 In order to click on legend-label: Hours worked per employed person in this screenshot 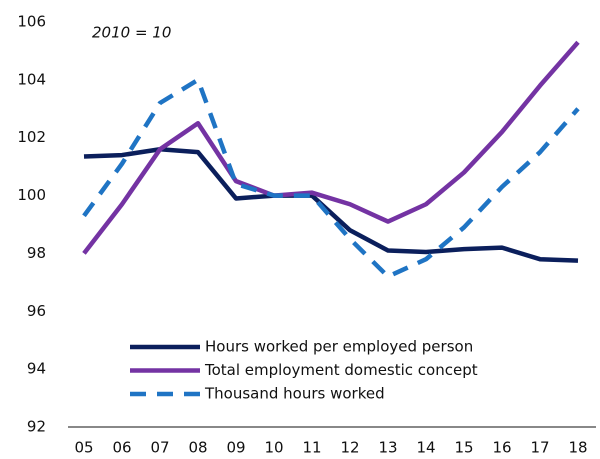, I will do `click(339, 347)`.